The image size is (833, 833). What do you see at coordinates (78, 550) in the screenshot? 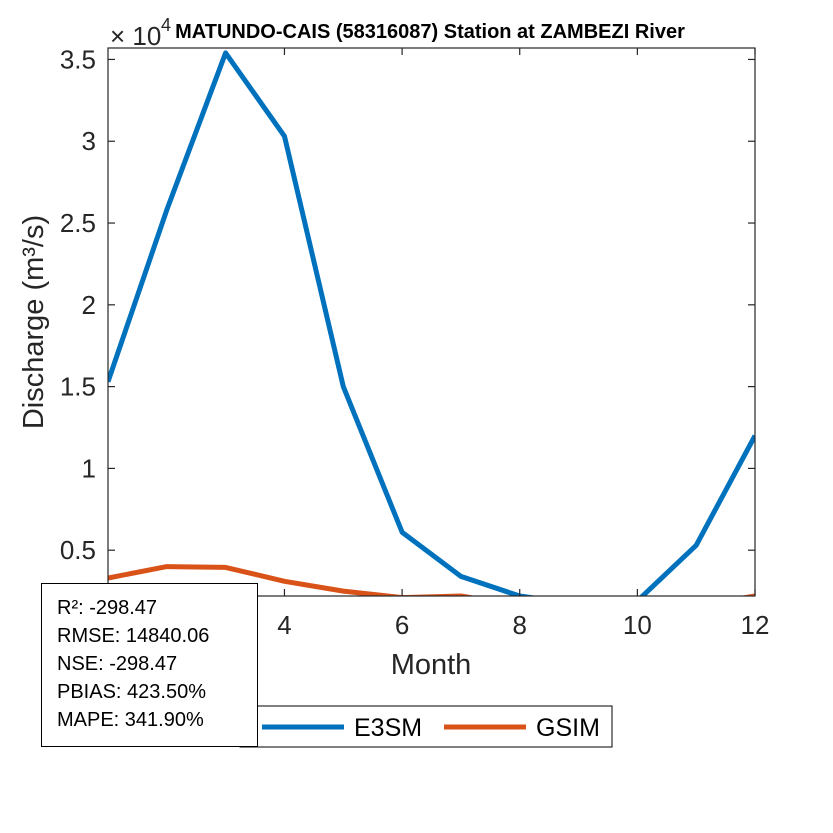
I see `y-tick-label: 0.5` at bounding box center [78, 550].